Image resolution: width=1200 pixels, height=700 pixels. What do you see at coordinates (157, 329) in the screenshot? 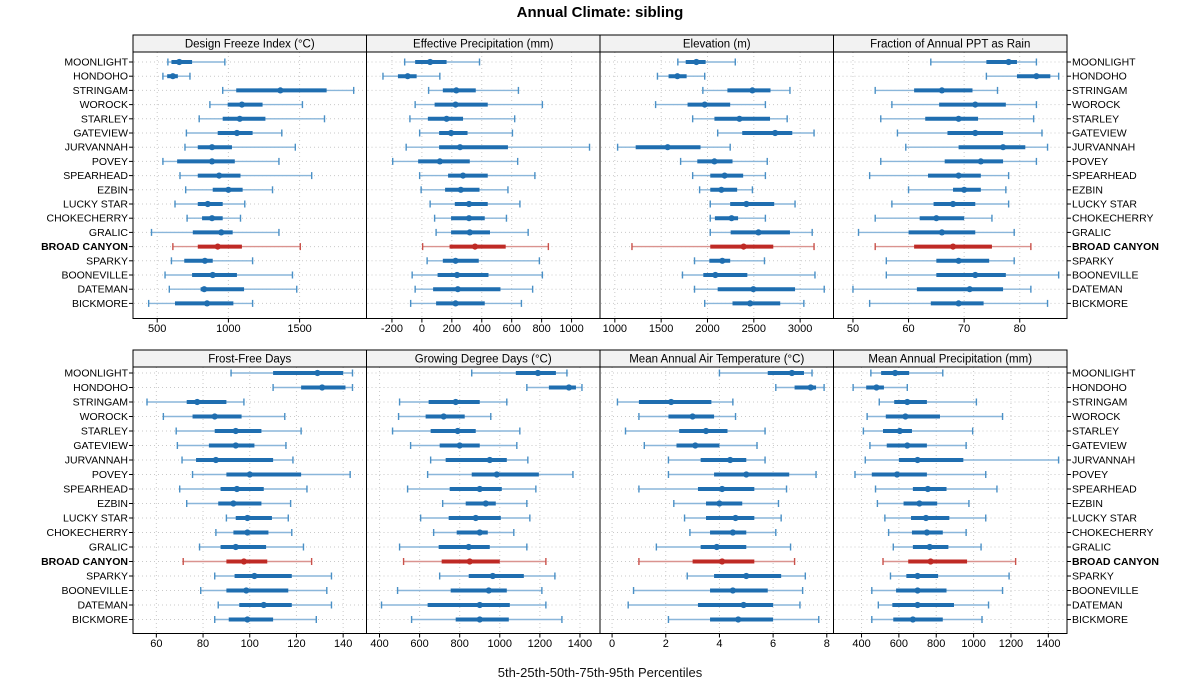
I see `x-axis-tick-label: 500` at bounding box center [157, 329].